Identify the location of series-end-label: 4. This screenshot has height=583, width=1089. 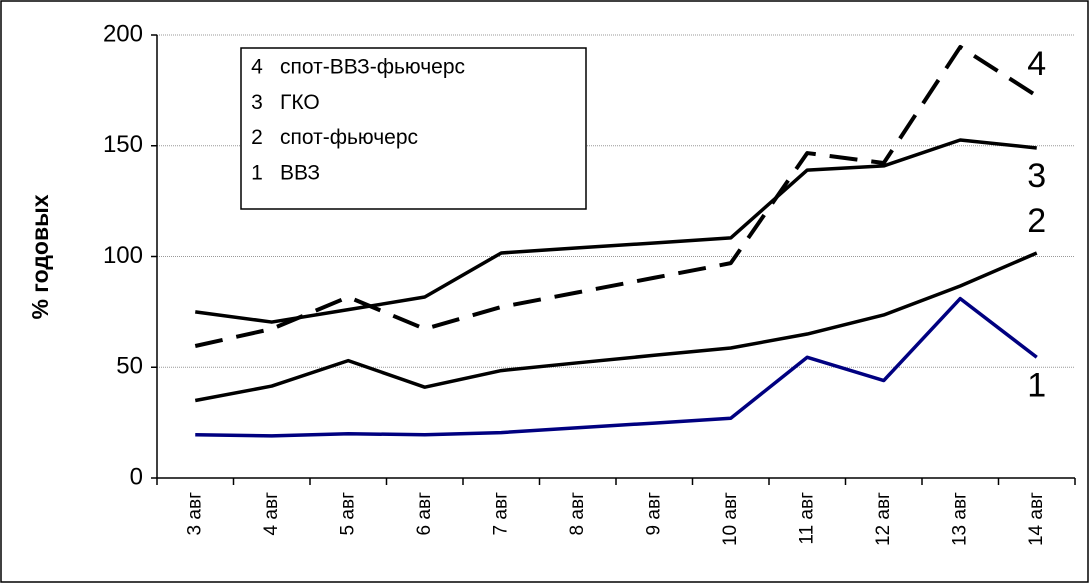
(1036, 64).